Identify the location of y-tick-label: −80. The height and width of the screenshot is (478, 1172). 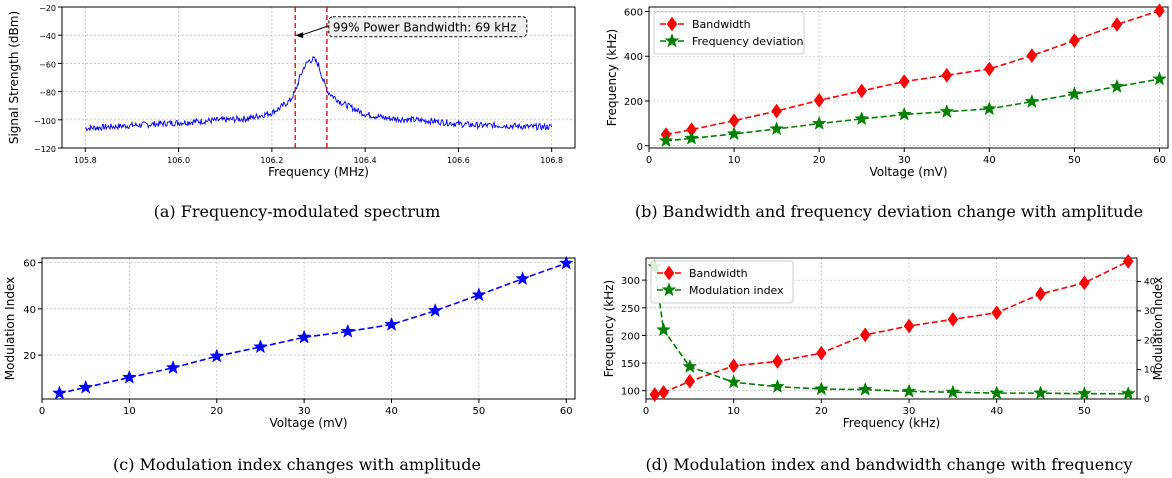
(47, 93).